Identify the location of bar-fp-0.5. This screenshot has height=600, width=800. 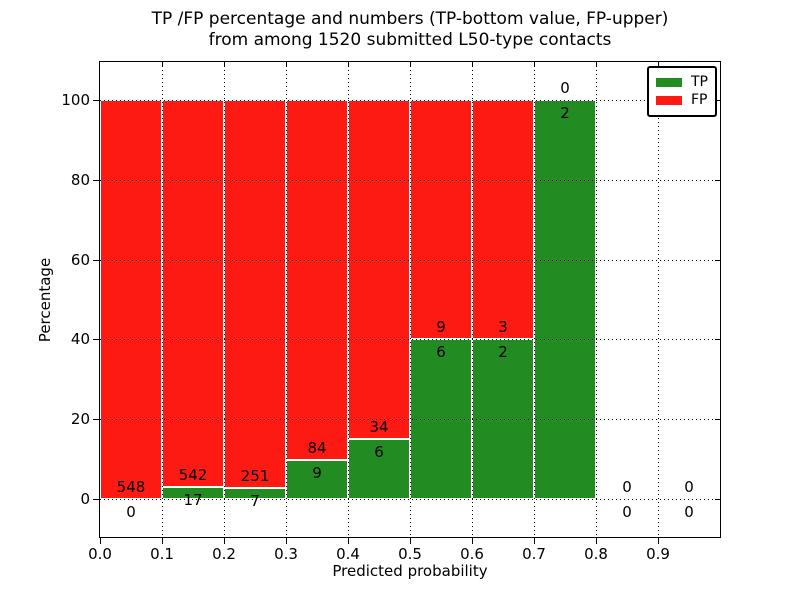
(441, 220).